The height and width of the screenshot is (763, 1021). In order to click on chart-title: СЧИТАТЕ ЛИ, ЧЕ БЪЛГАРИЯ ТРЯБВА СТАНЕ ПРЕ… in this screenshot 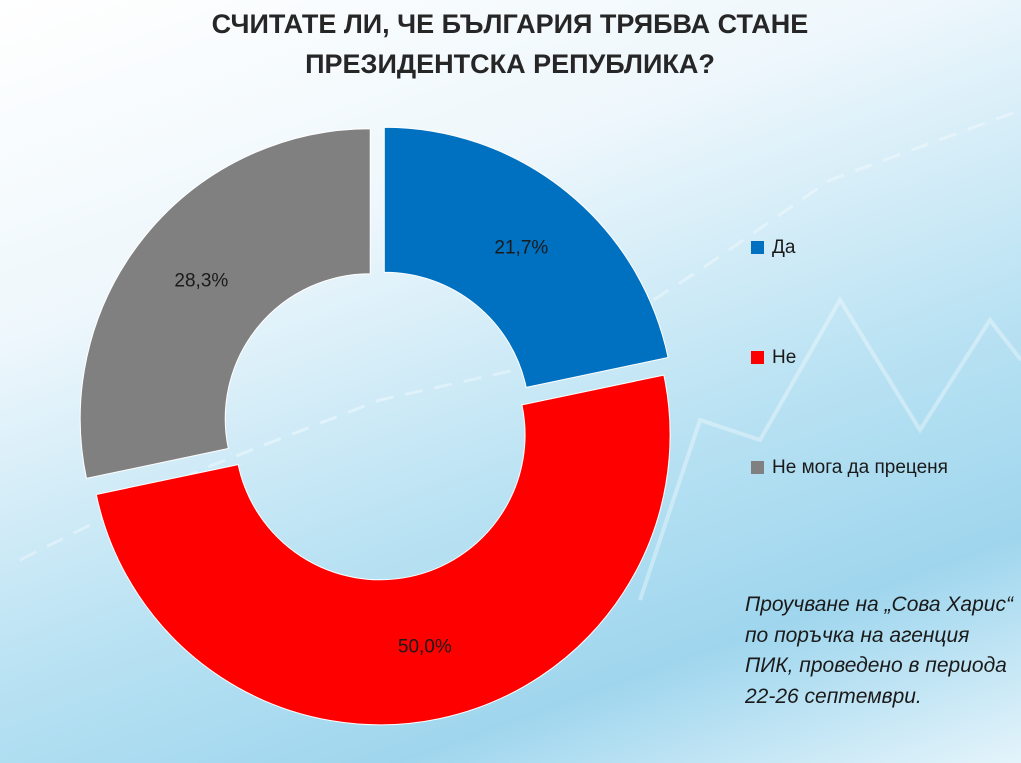, I will do `click(510, 44)`.